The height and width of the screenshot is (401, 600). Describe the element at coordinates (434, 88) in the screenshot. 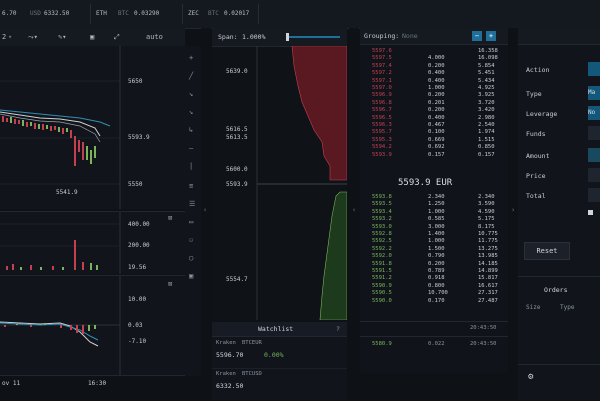

I see `ask-row: 5597.0 1.000 4.925` at that location.